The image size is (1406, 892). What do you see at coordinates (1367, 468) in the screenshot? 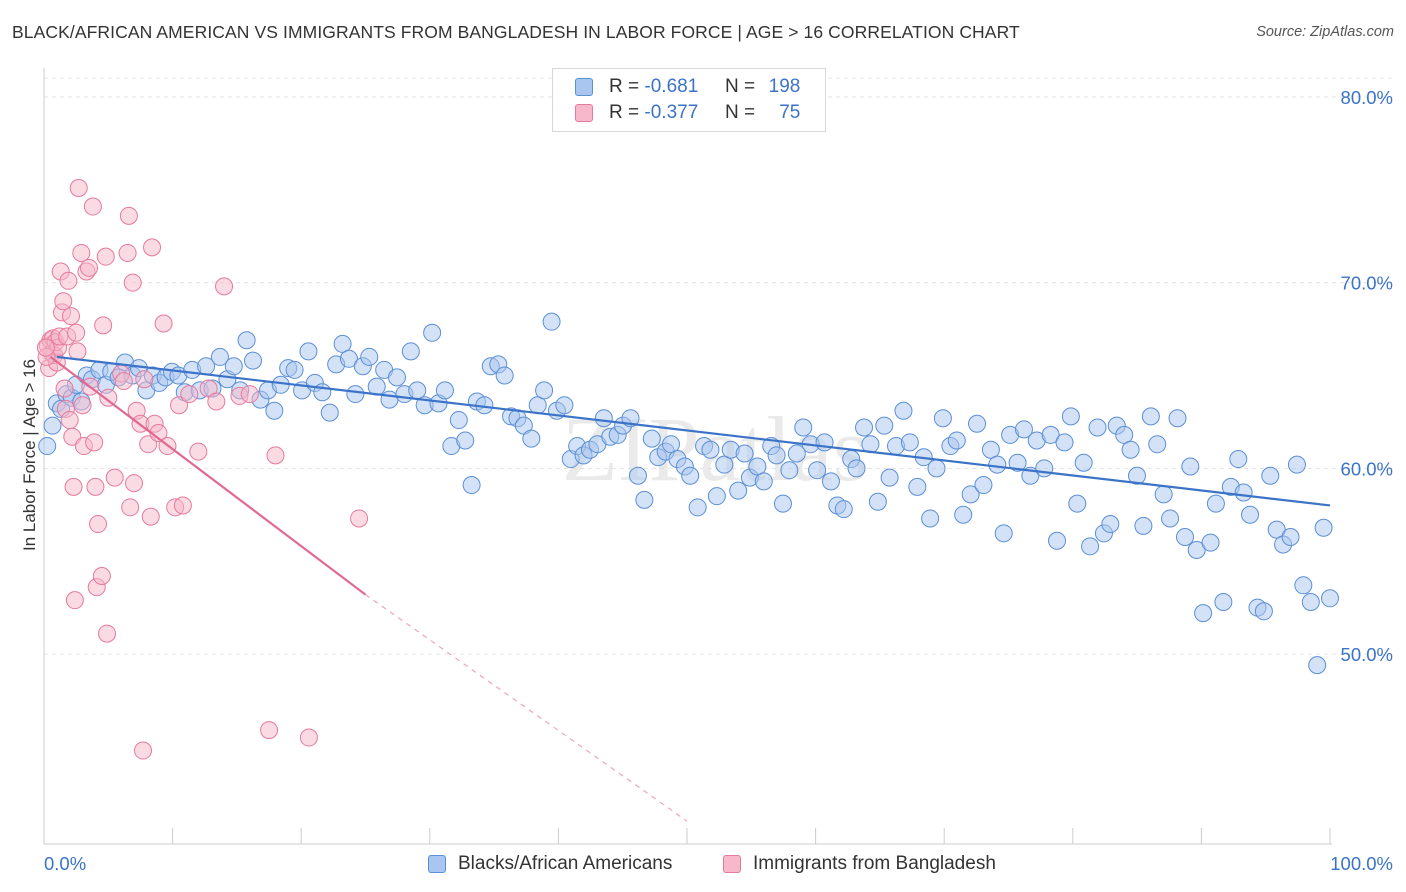
I see `y-tick-label: 60.0%` at bounding box center [1367, 468].